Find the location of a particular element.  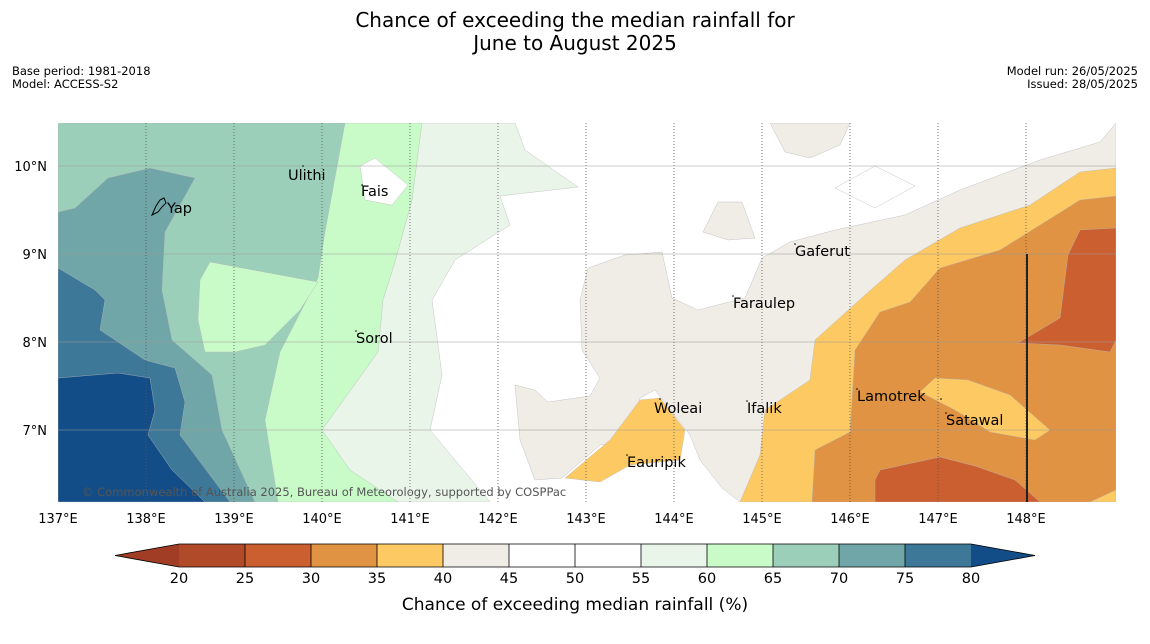

contour-40-45-patch-b is located at coordinates (729, 221).